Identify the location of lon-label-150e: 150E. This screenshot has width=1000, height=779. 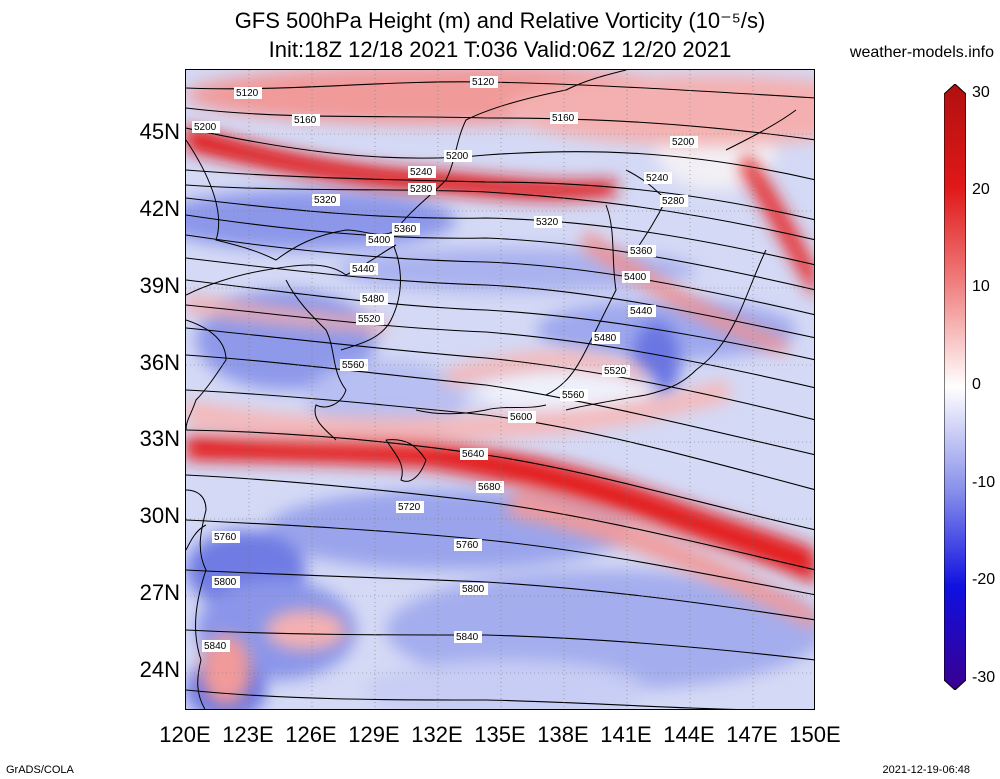
(815, 734).